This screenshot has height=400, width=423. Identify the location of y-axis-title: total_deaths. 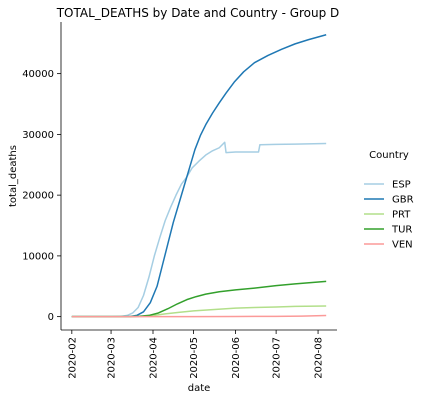
(13, 176).